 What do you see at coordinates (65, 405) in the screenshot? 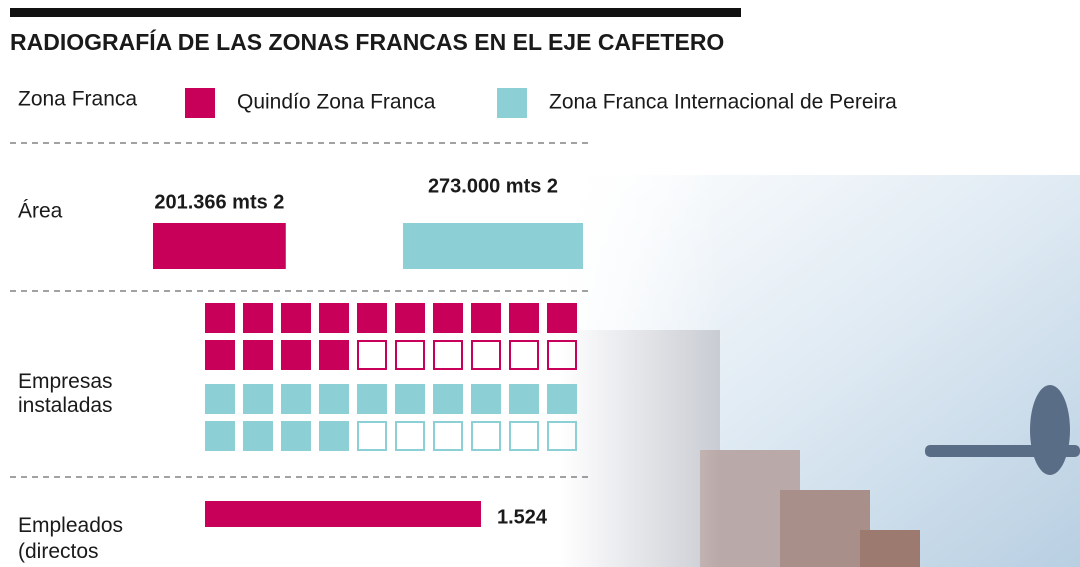
I see `row-label-line: instaladas` at bounding box center [65, 405].